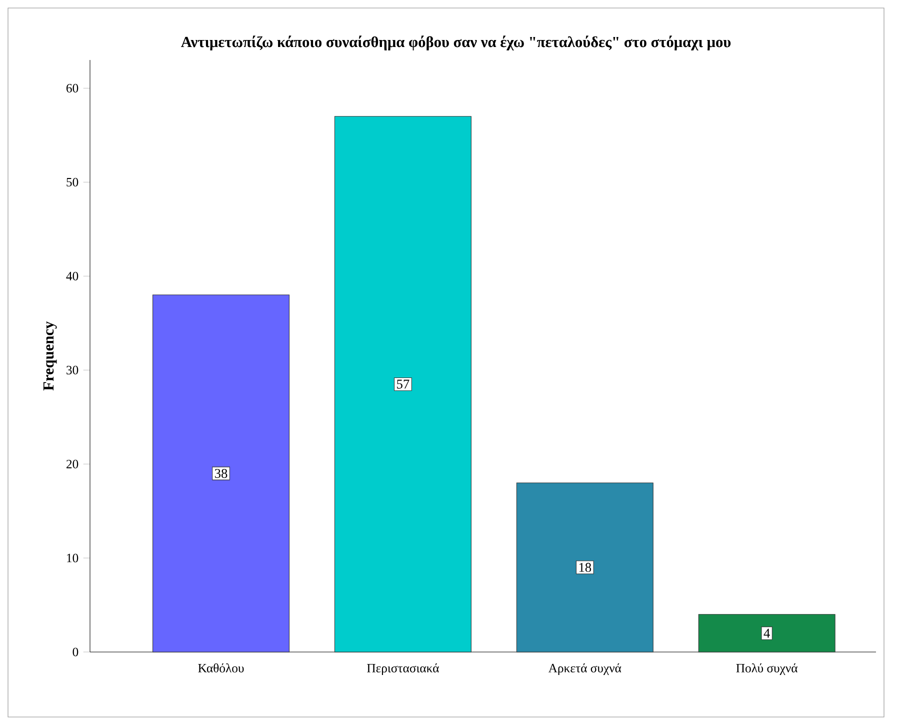 The height and width of the screenshot is (724, 897). Describe the element at coordinates (50, 355) in the screenshot. I see `y-axis-title: Frequency` at that location.